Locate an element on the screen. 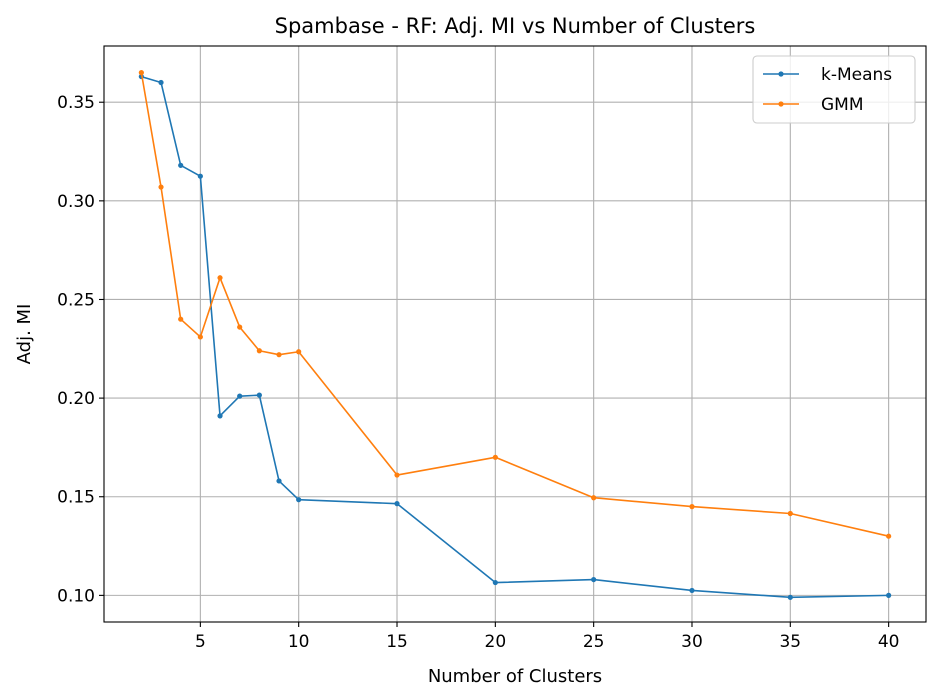 This screenshot has height=700, width=944. legend-box is located at coordinates (834, 89).